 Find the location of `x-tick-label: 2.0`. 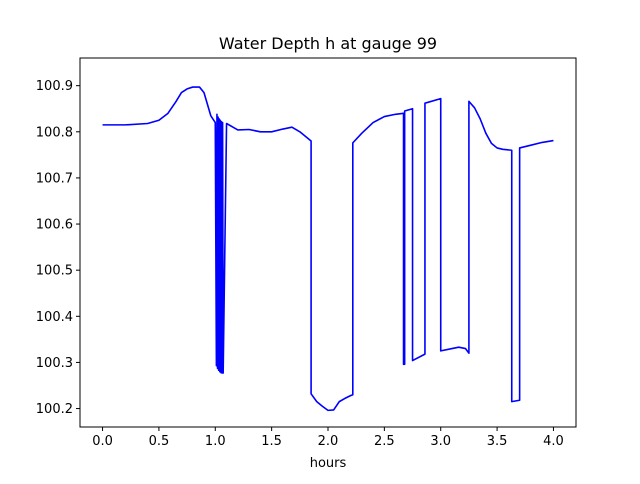

x-tick-label: 2.0 is located at coordinates (328, 441).